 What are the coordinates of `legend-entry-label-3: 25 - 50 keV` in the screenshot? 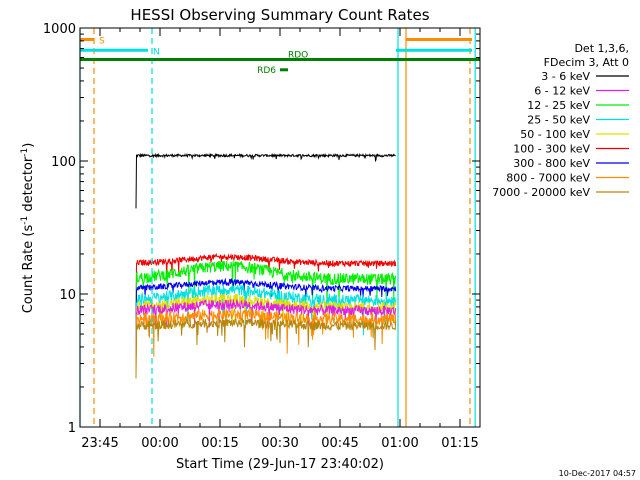 It's located at (558, 120).